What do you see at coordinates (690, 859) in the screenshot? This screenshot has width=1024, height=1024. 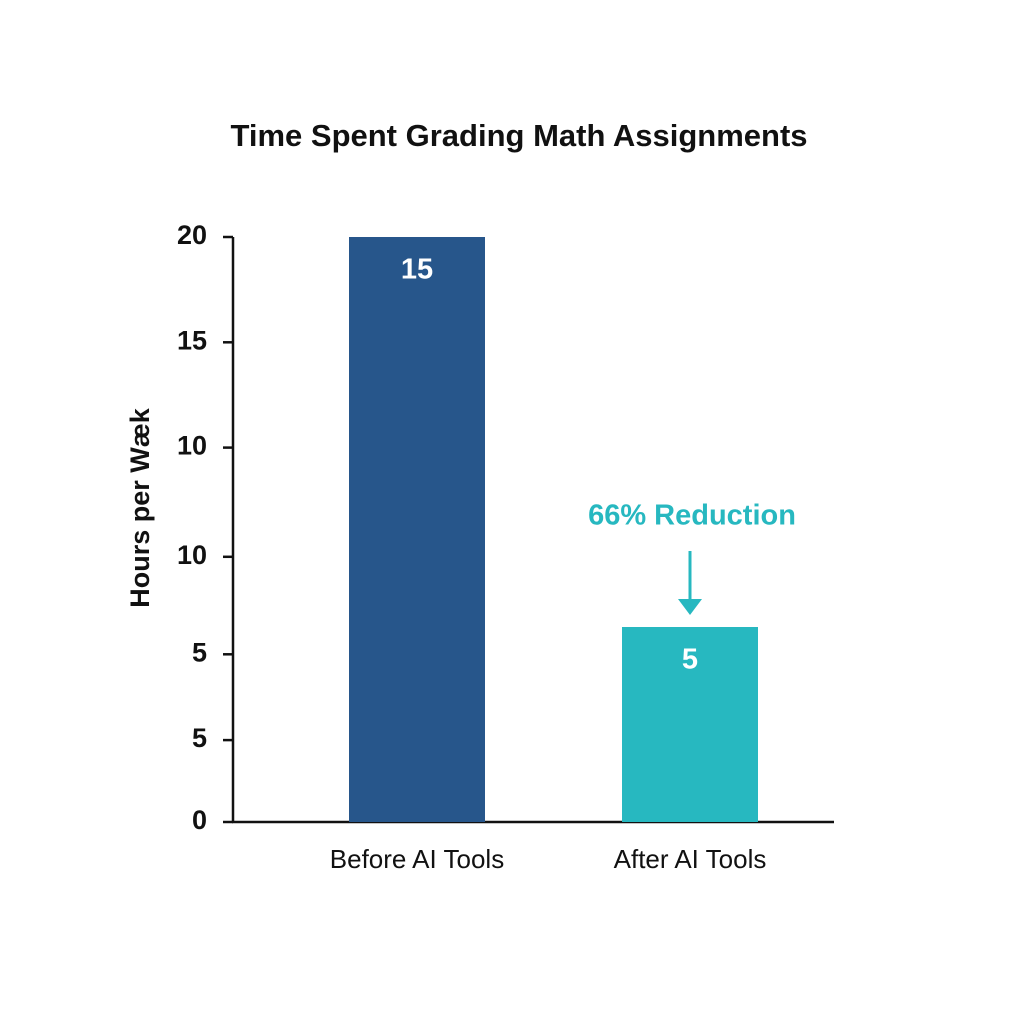 I see `x-tick-label: After AI Tools` at bounding box center [690, 859].